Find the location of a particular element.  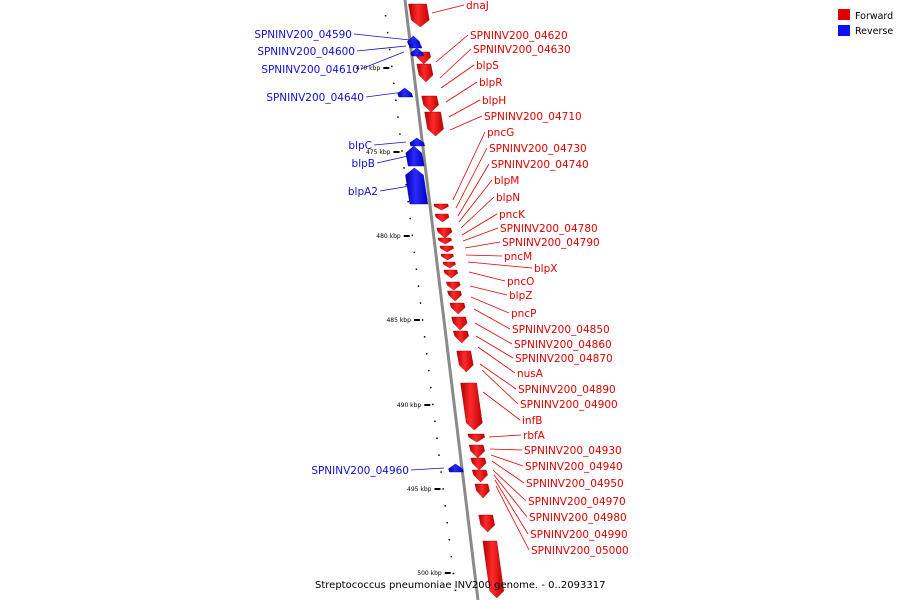

gene-label-spninv200-04970: SPNINV200_04970 is located at coordinates (577, 502).